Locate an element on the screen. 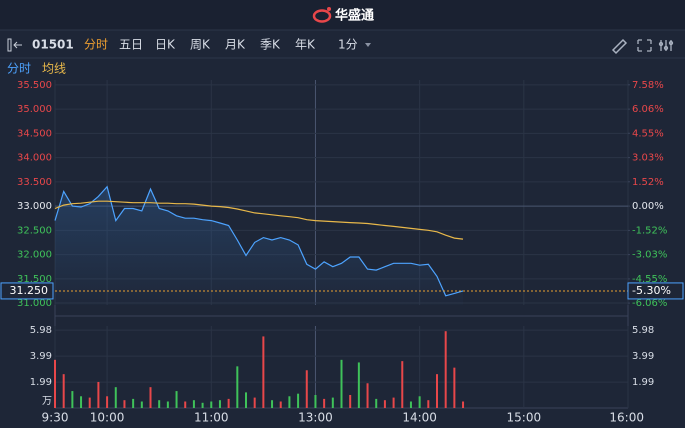 The image size is (685, 428). period-tab: 周K is located at coordinates (200, 45).